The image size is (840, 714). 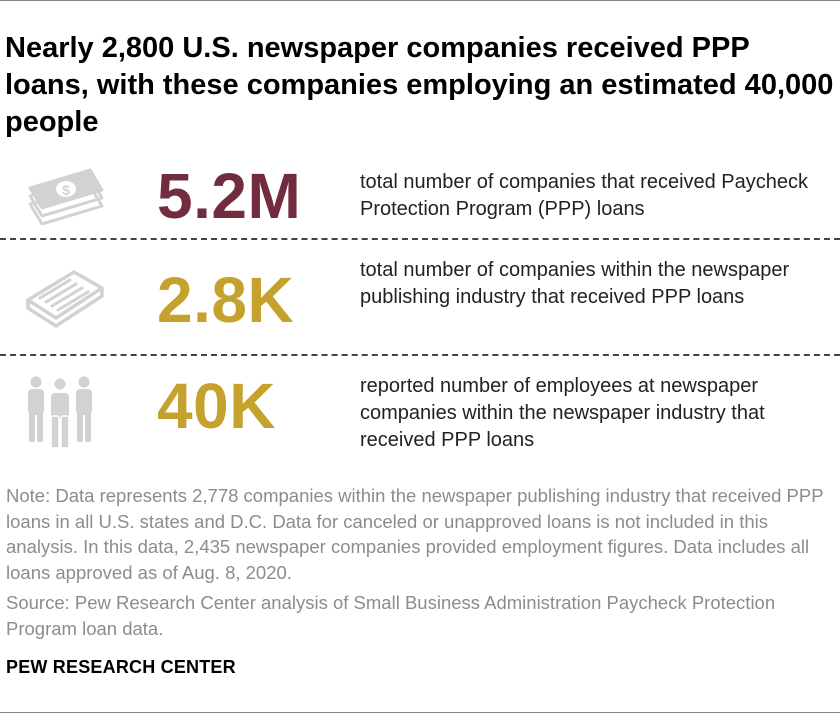 What do you see at coordinates (121, 667) in the screenshot?
I see `brand-logo-text: PEW RESEARCH CENTER` at bounding box center [121, 667].